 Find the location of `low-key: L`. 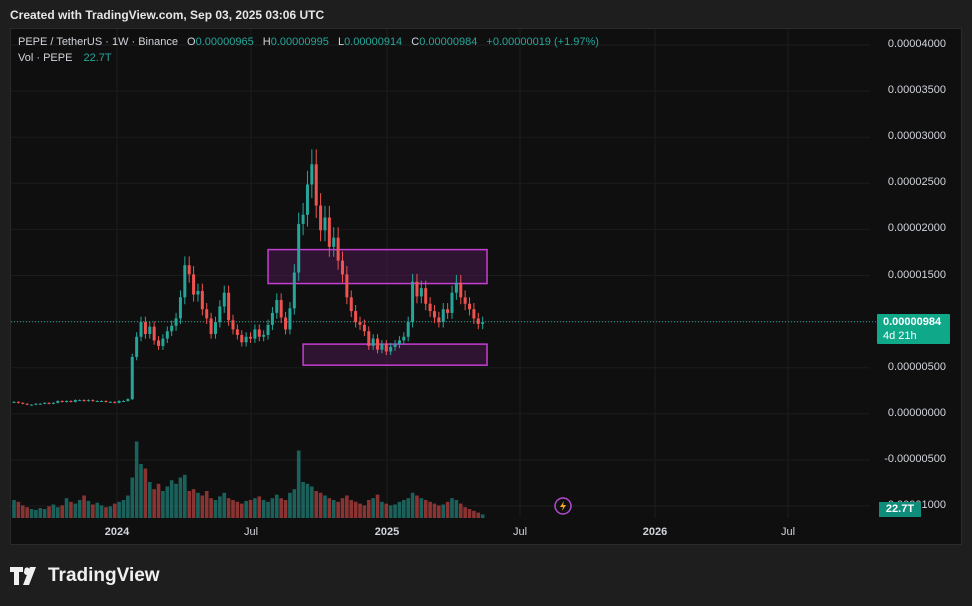

low-key: L is located at coordinates (341, 42).